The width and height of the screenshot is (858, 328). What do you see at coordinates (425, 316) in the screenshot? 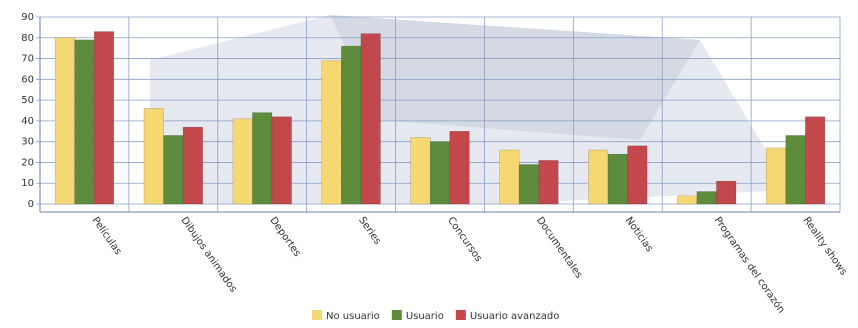
I see `legend-label: Usuario` at bounding box center [425, 316].